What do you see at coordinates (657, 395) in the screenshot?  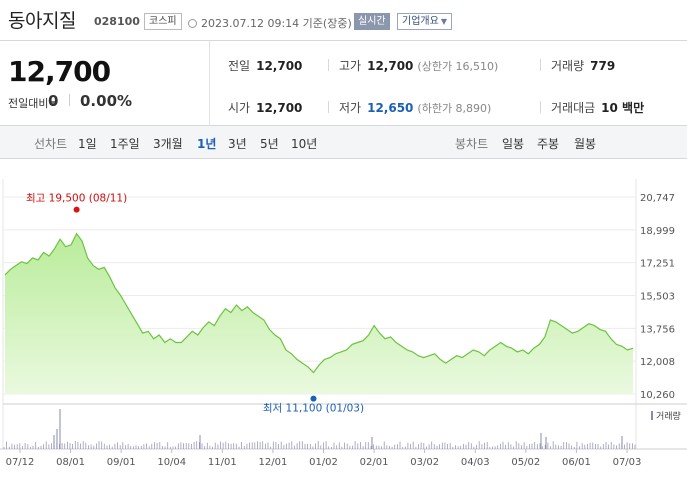 I see `y-tick-label: 10,260` at bounding box center [657, 395].